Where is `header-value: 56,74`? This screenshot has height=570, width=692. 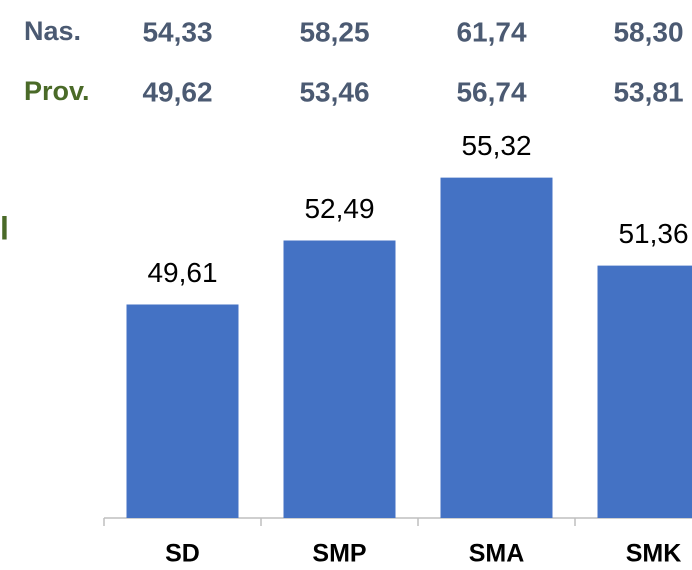 header-value: 56,74 is located at coordinates (491, 91).